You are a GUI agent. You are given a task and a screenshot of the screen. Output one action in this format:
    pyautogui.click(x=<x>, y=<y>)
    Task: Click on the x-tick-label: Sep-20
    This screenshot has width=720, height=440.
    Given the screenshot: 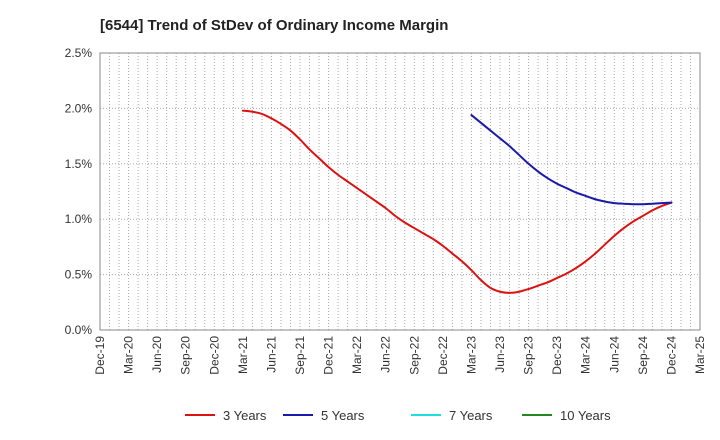 What is the action you would take?
    pyautogui.click(x=186, y=355)
    